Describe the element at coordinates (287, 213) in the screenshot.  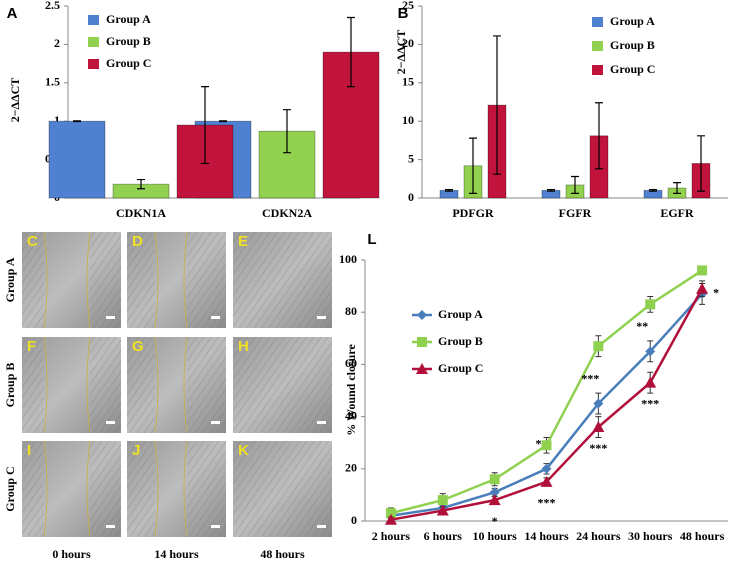
I see `x-tick-label: CDKN2A` at that location.